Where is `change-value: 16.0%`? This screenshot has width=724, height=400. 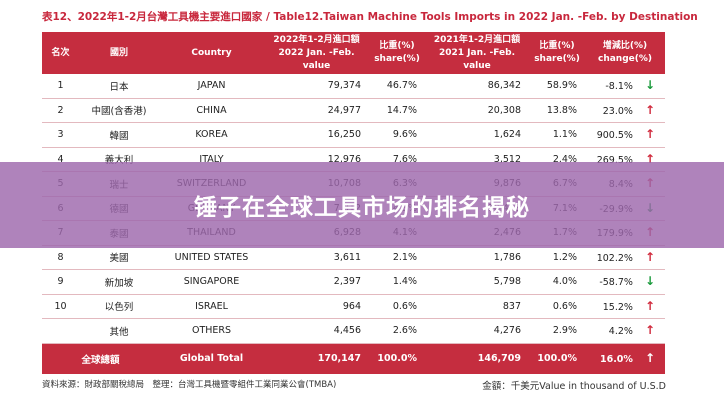 change-value: 16.0% is located at coordinates (616, 359).